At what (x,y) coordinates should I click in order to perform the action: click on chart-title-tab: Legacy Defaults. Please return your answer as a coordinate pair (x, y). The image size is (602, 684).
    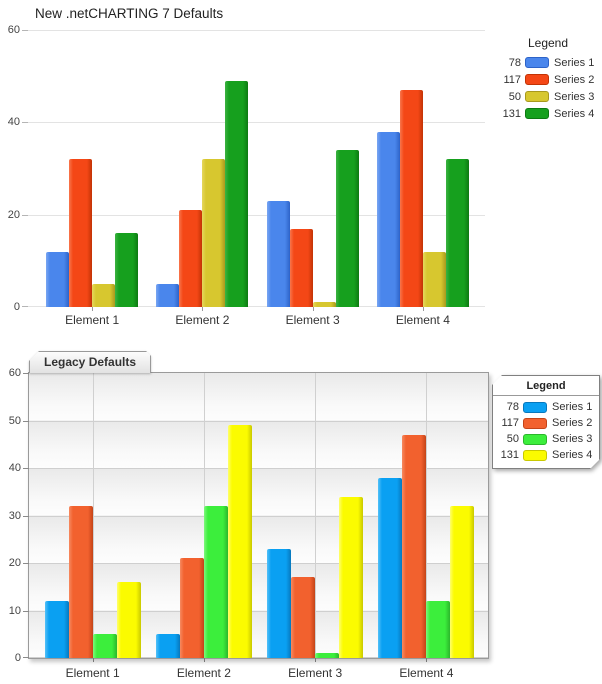
    Looking at the image, I should click on (90, 362).